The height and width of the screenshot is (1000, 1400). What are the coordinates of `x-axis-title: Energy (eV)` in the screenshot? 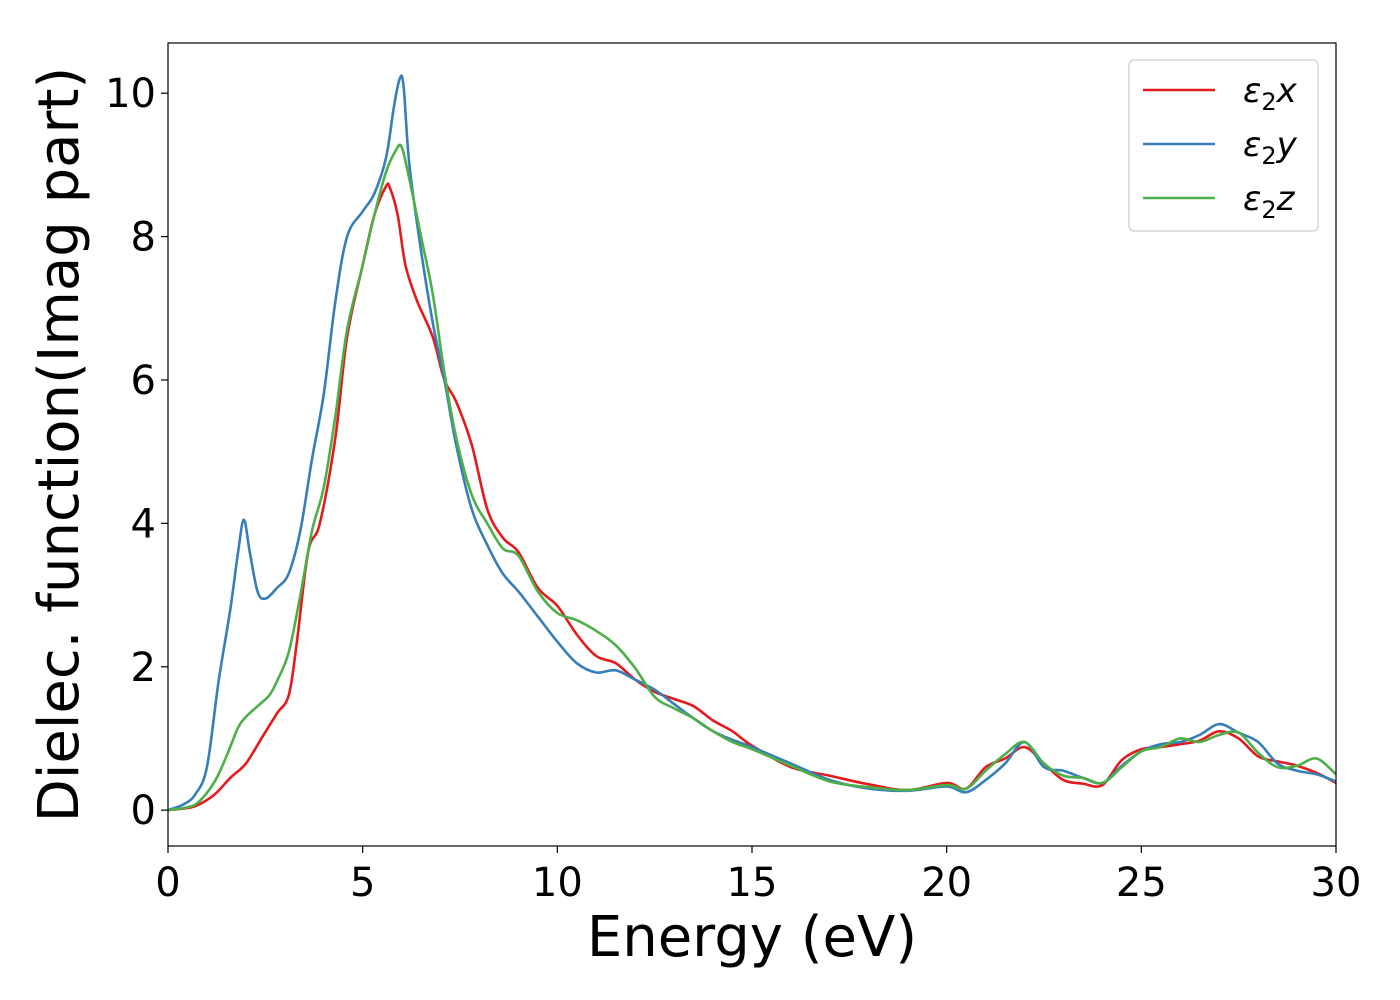 It's located at (752, 937).